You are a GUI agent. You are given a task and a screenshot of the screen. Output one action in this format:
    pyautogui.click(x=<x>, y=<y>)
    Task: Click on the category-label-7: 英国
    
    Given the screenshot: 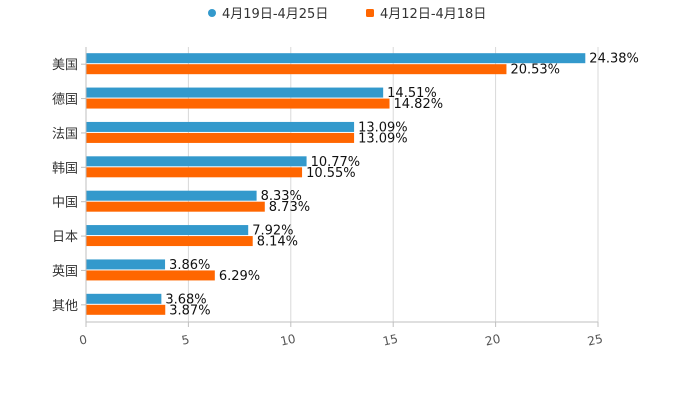 What is the action you would take?
    pyautogui.click(x=65, y=271)
    